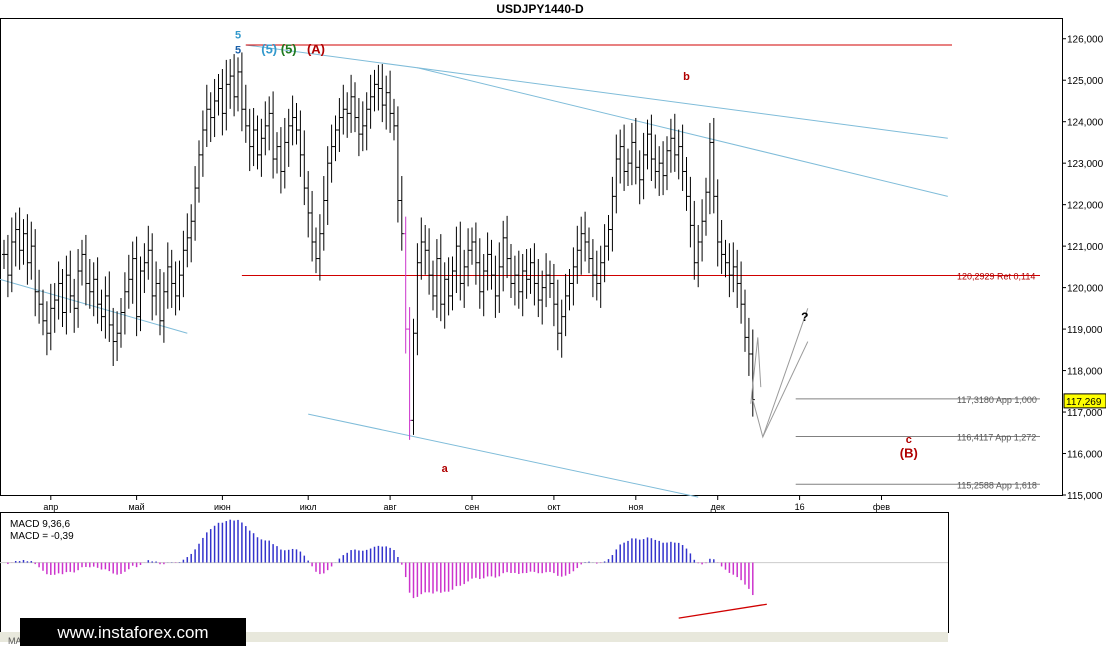 The height and width of the screenshot is (668, 1106). I want to click on macd-trend-line, so click(722, 611).